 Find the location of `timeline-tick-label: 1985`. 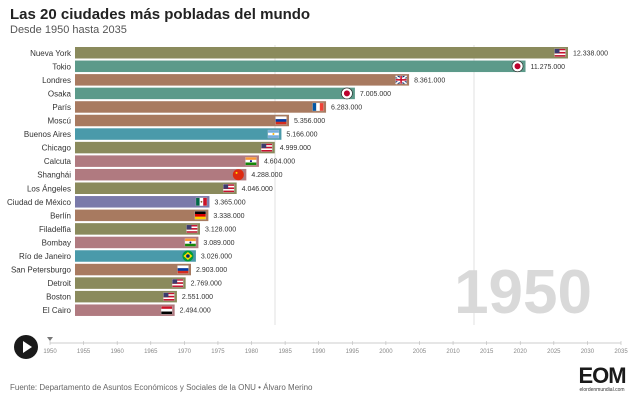

timeline-tick-label: 1985 is located at coordinates (285, 352).